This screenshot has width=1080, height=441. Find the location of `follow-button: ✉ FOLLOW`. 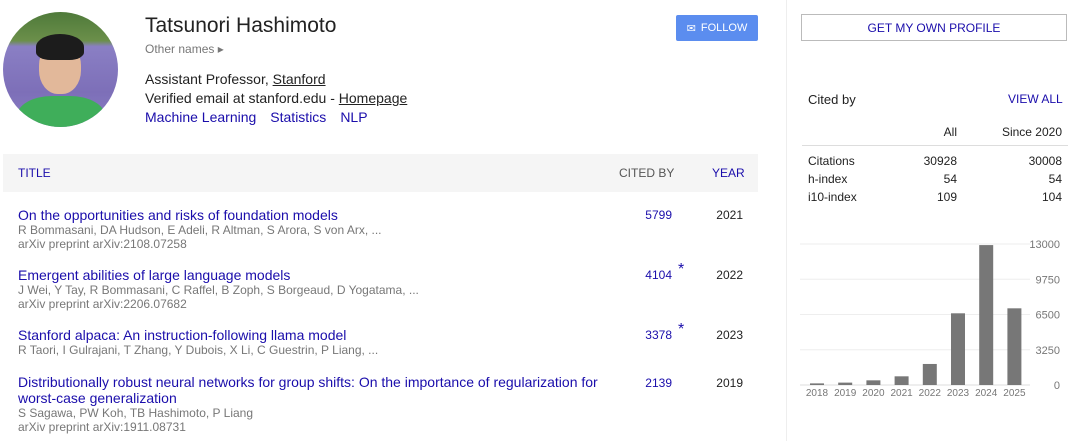

follow-button: ✉ FOLLOW is located at coordinates (717, 28).